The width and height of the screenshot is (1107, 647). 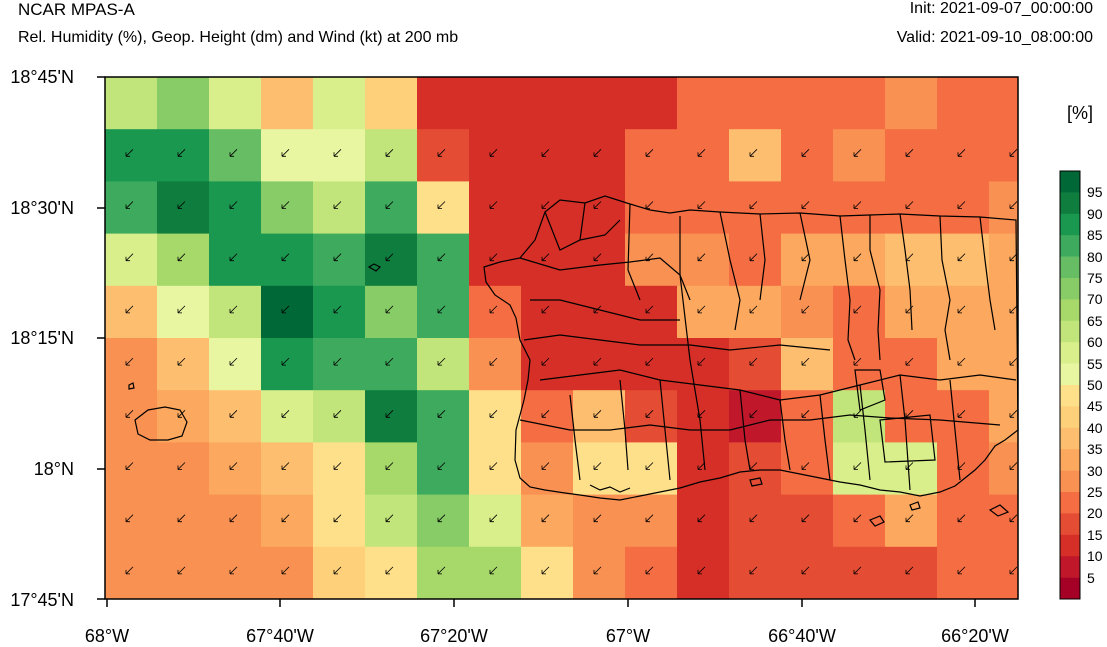 What do you see at coordinates (1070, 385) in the screenshot?
I see `colorbar-frame` at bounding box center [1070, 385].